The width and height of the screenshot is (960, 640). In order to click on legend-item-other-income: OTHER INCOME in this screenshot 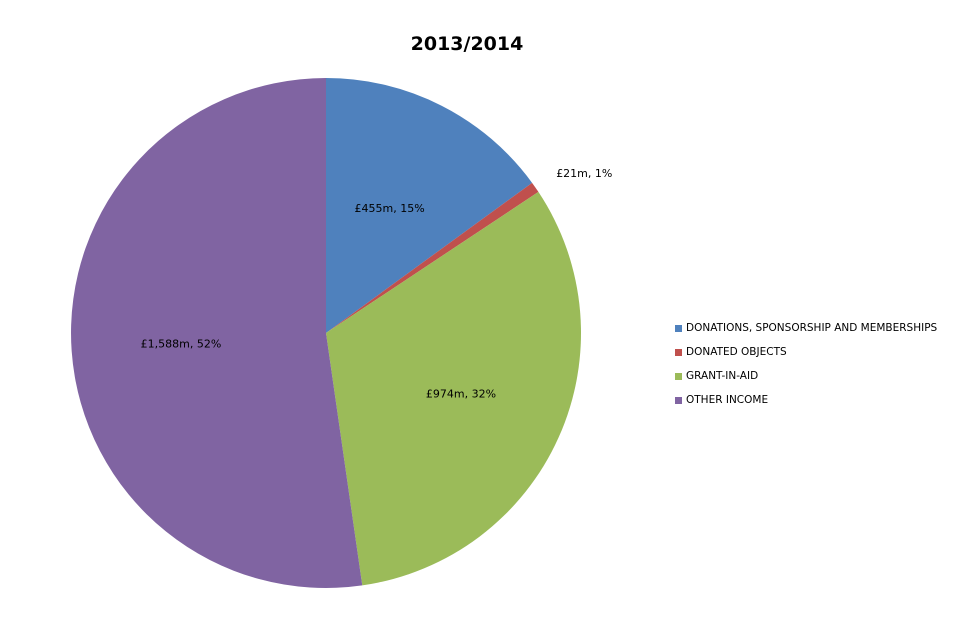, I will do `click(806, 400)`.